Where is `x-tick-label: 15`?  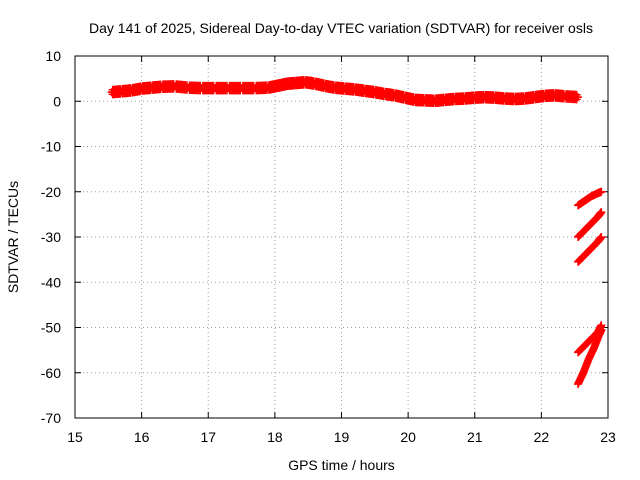
x-tick-label: 15 is located at coordinates (75, 437).